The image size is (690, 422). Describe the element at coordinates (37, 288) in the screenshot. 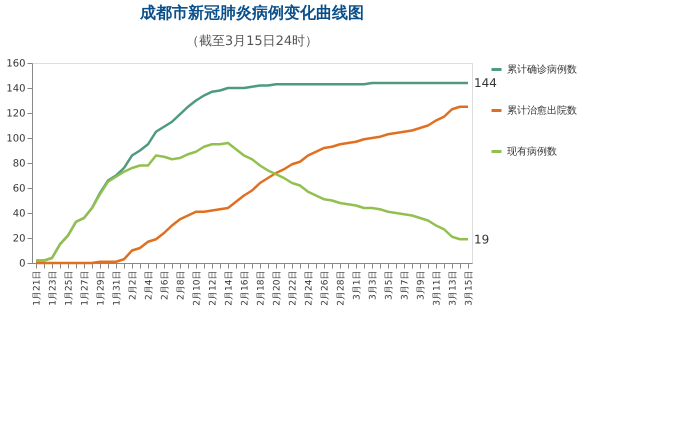

I see `x-tick-label: 1月21日` at that location.